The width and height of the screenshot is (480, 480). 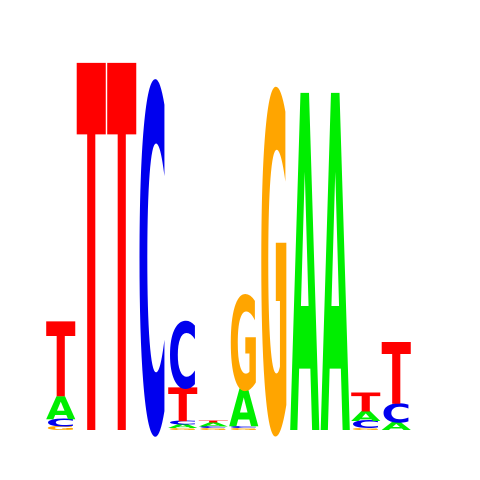 I want to click on logo-column-8: G, so click(x=274, y=241).